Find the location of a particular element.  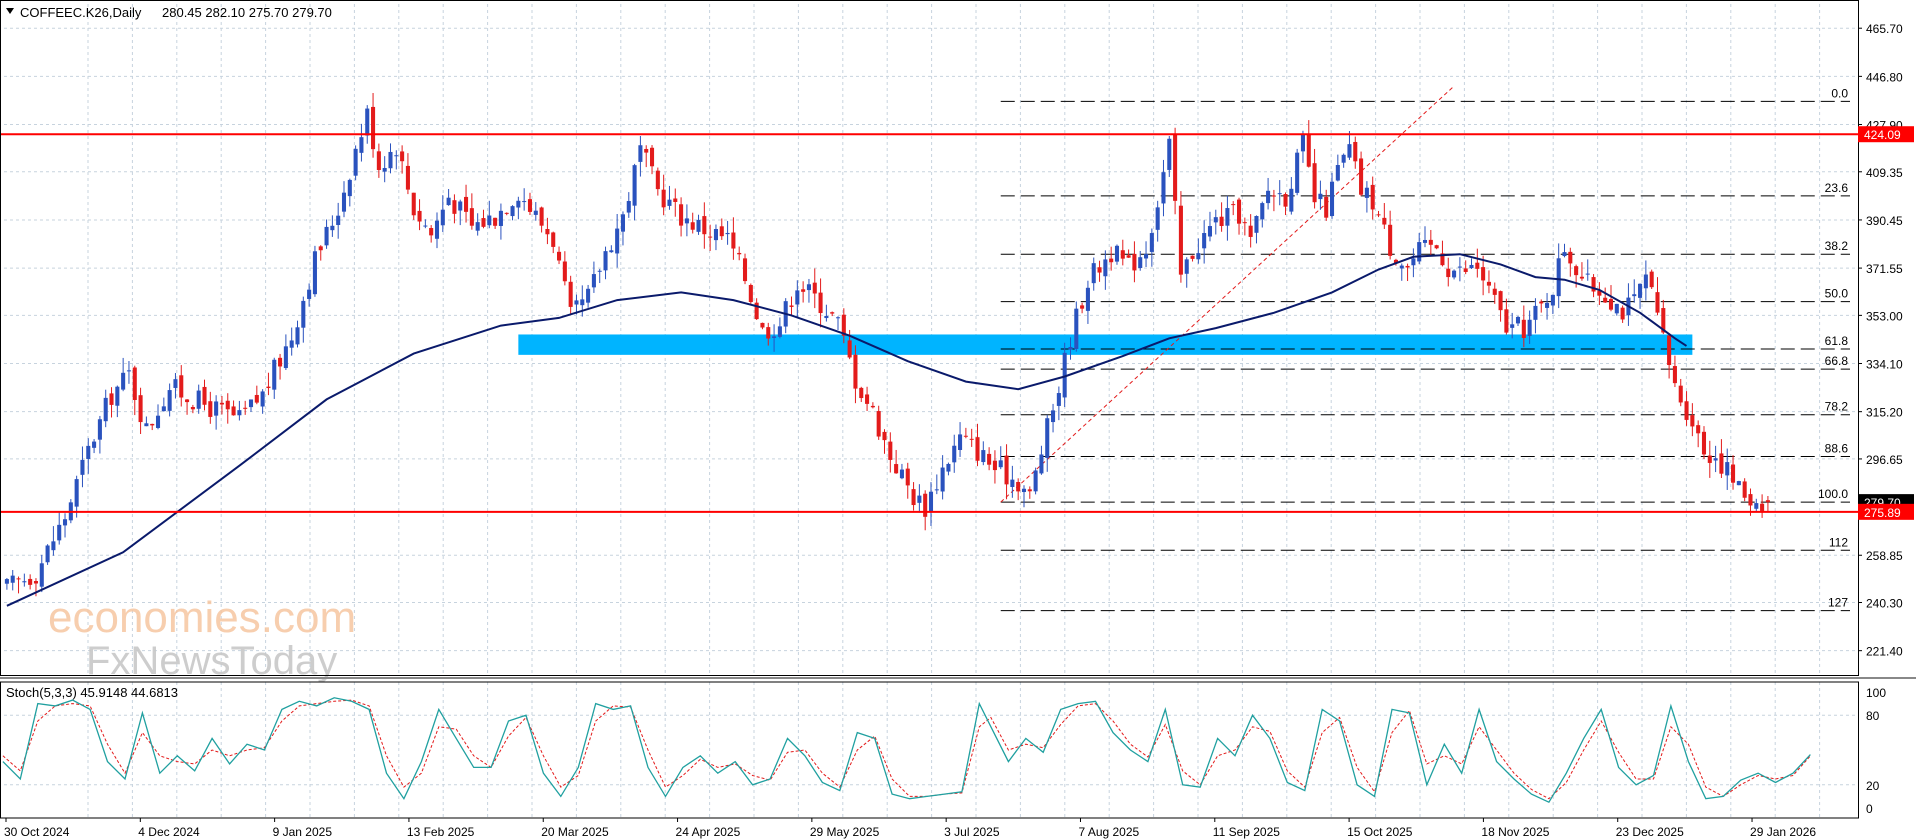

fib-level-label: 0.0 is located at coordinates (1839, 93).